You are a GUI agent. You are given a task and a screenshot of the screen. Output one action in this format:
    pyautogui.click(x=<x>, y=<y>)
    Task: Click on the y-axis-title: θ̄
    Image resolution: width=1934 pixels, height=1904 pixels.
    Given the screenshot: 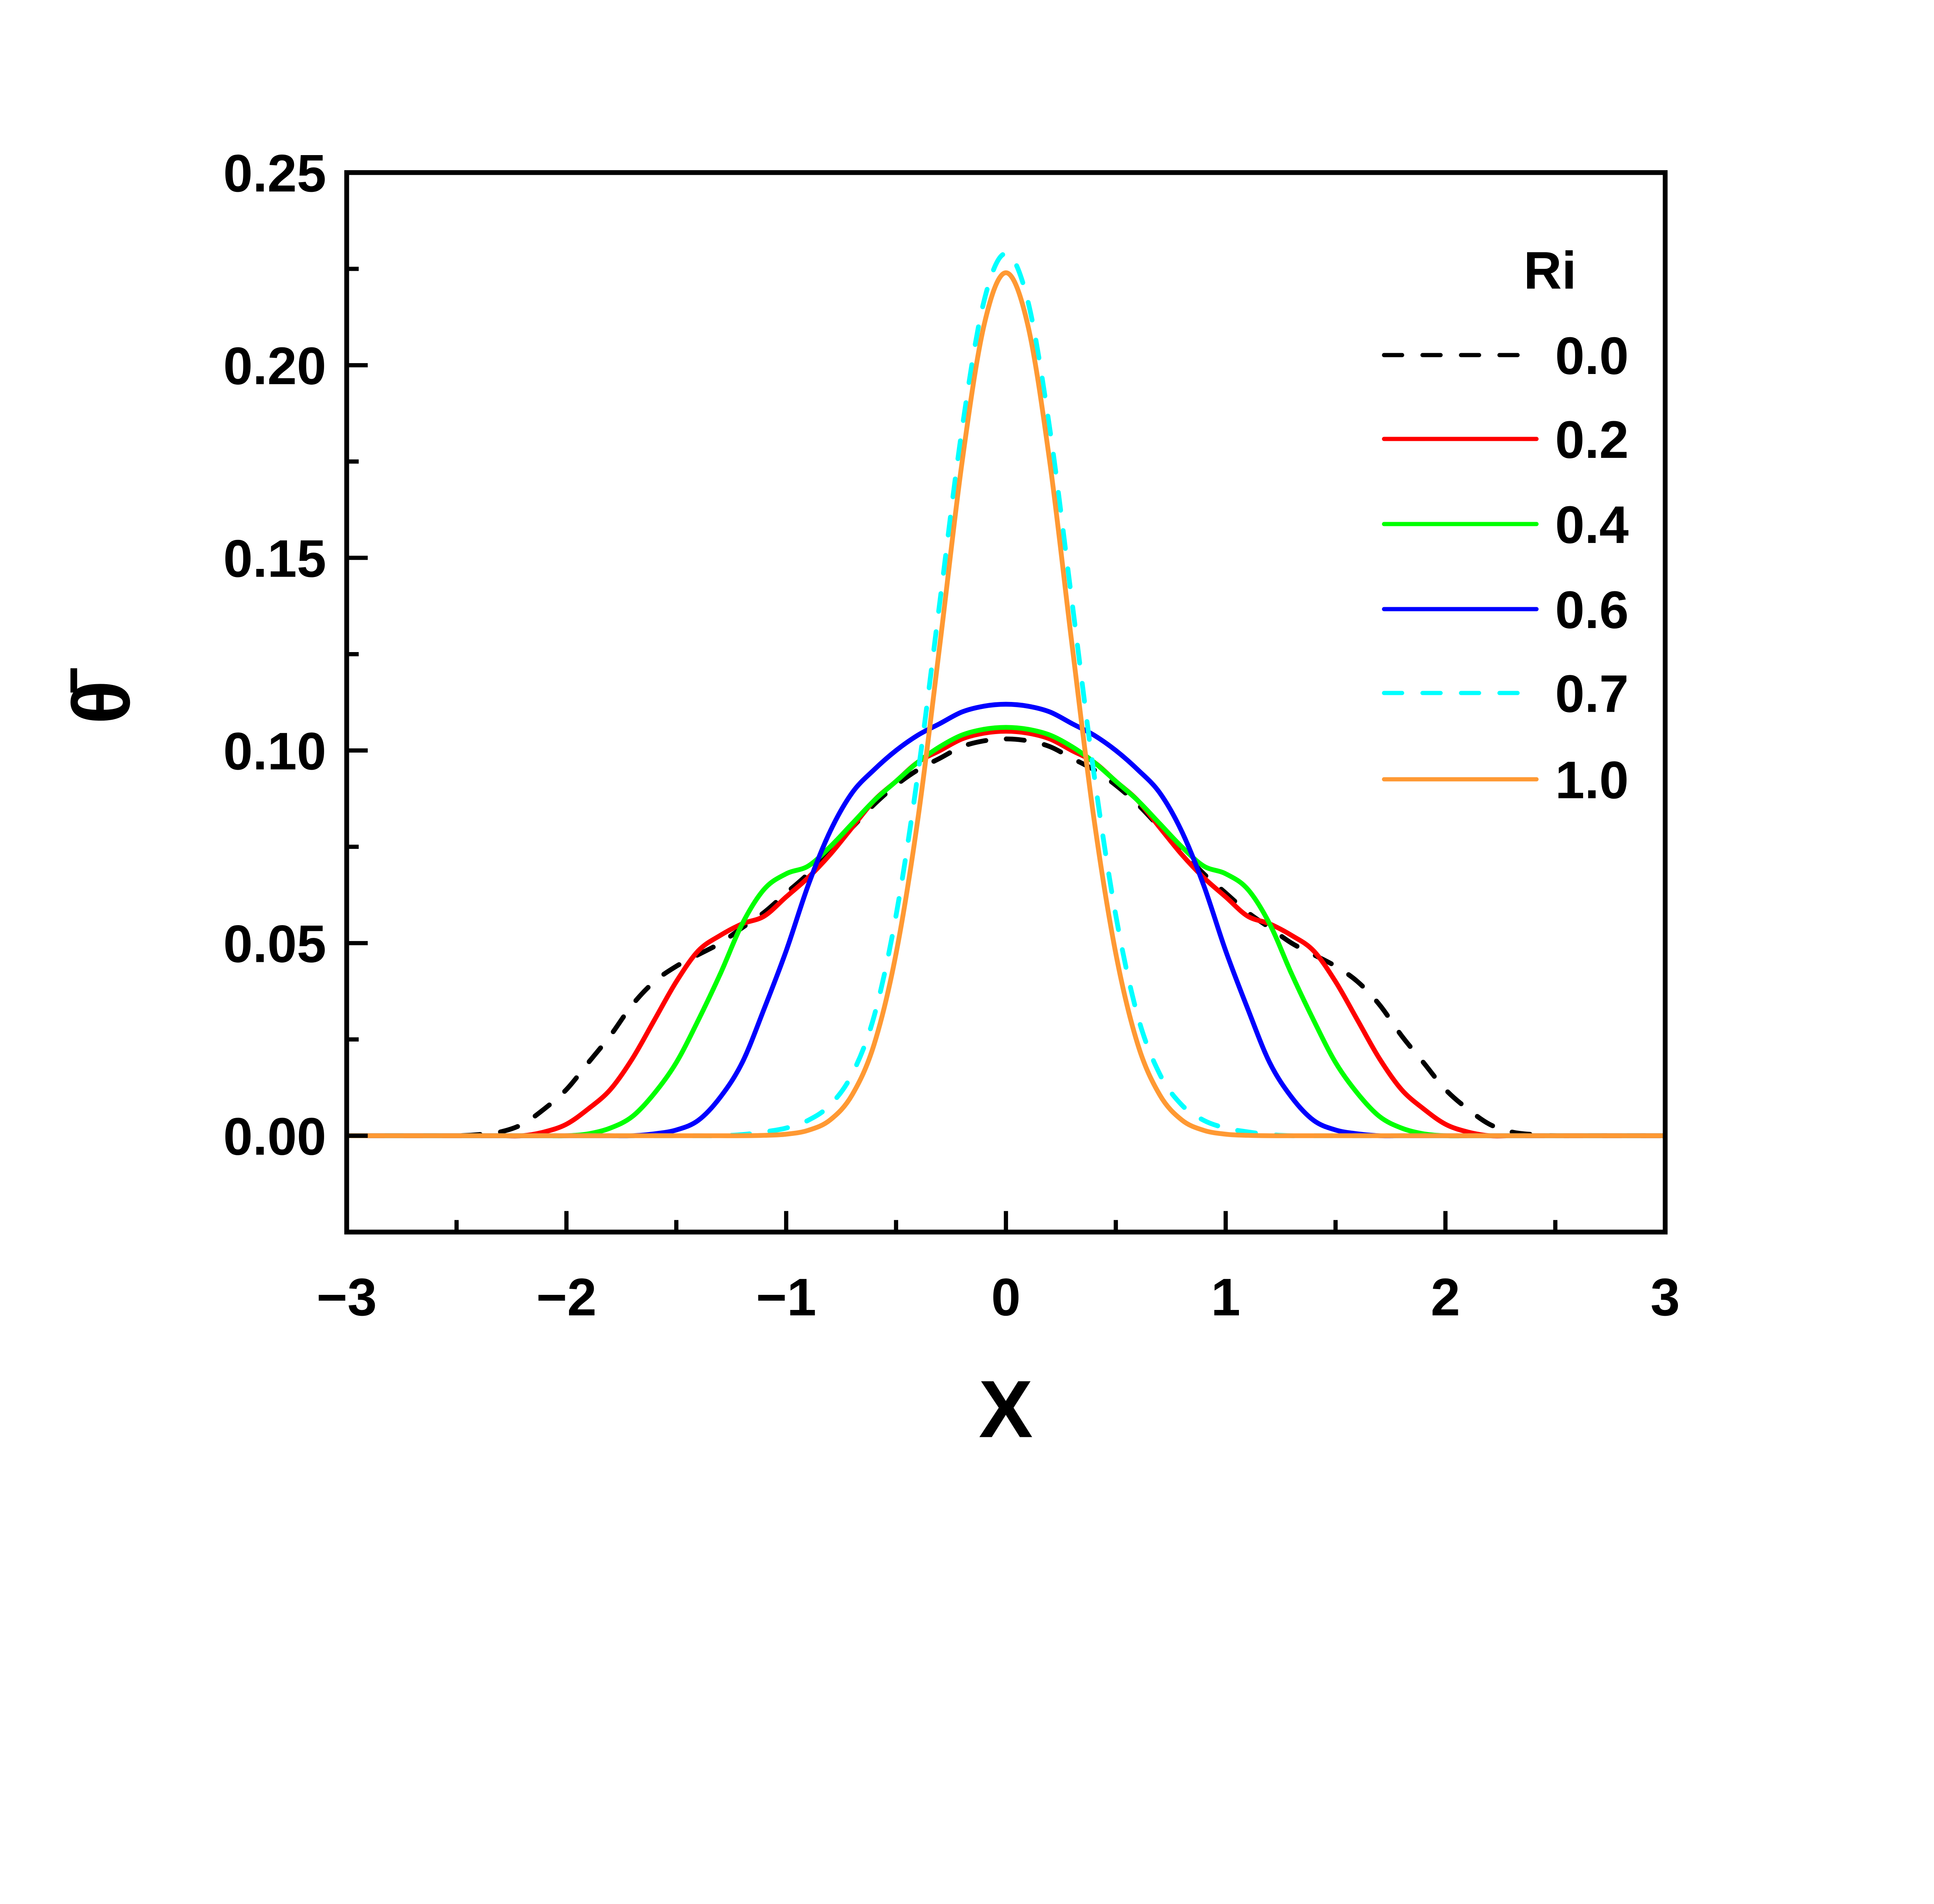 What is the action you would take?
    pyautogui.click(x=101, y=696)
    